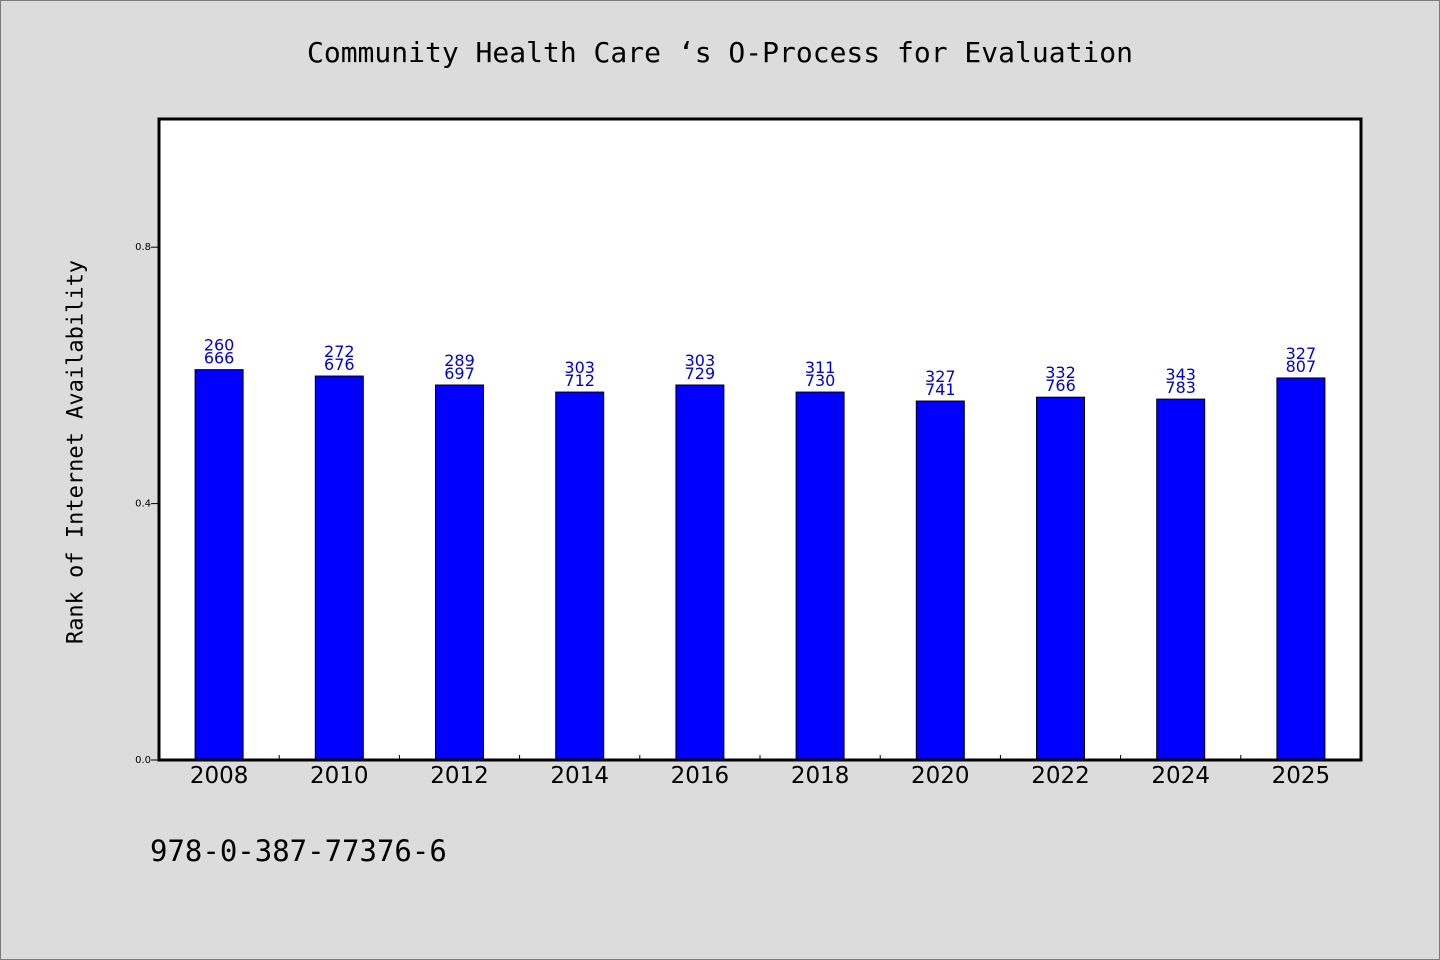 This screenshot has width=1440, height=960. Describe the element at coordinates (940, 776) in the screenshot. I see `x-tick-label: 2020` at that location.